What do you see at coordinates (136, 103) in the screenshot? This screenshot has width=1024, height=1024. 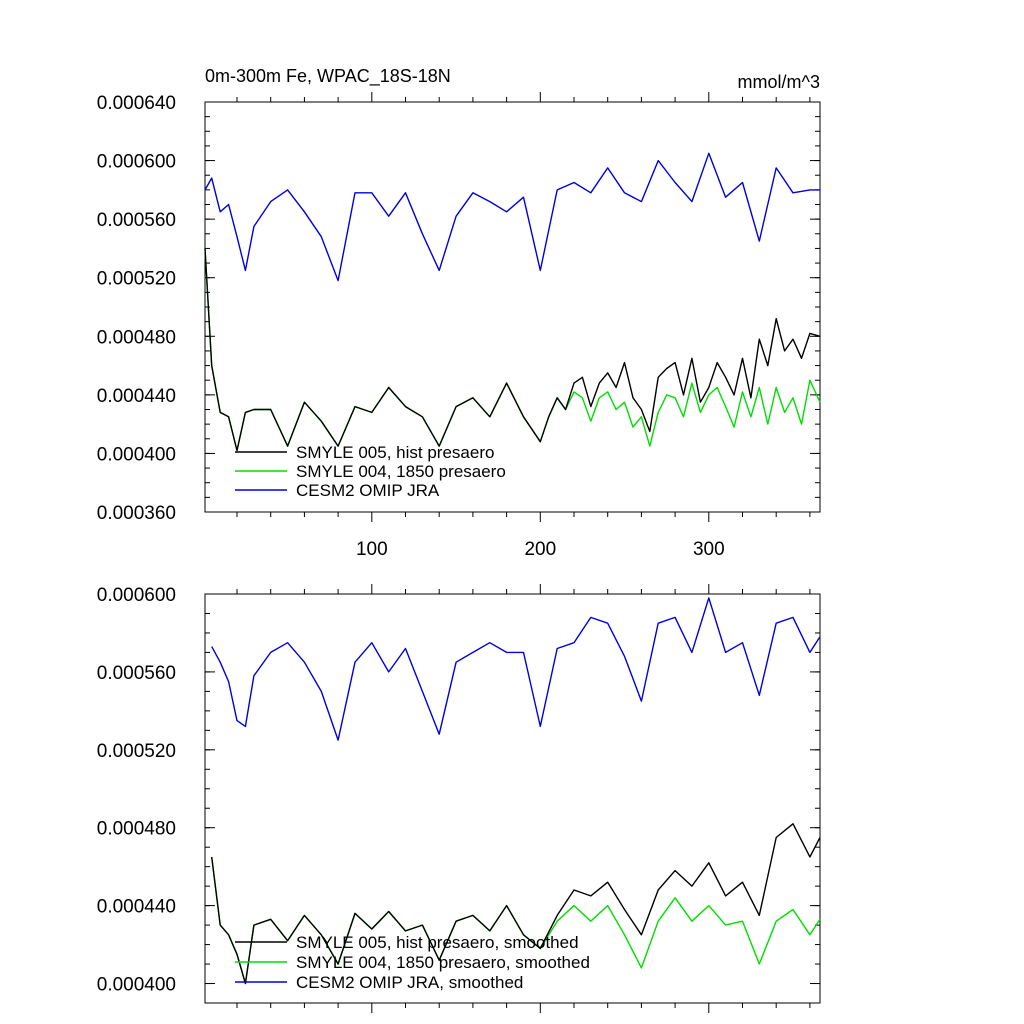 I see `y-tick-label: 0.000640` at bounding box center [136, 103].